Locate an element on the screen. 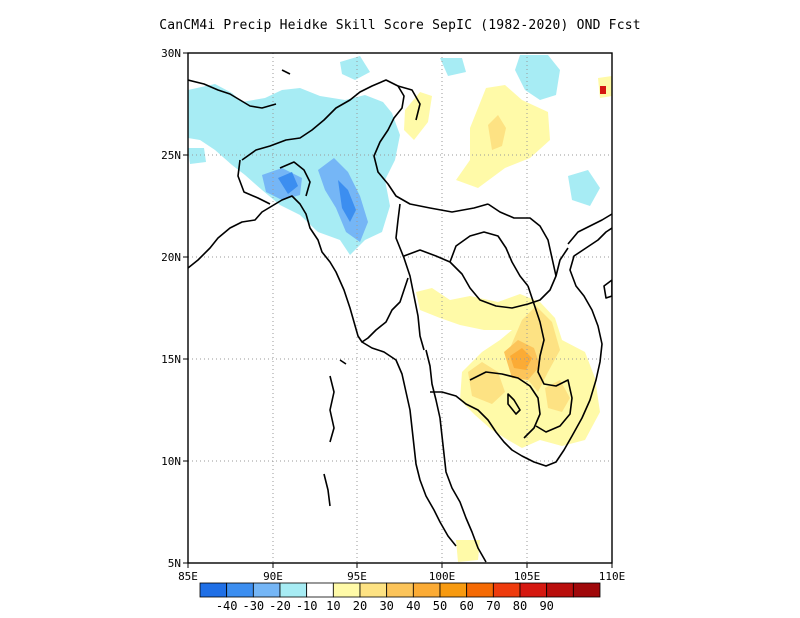 The image size is (800, 618). lat-tick-label: 30N is located at coordinates (171, 53).